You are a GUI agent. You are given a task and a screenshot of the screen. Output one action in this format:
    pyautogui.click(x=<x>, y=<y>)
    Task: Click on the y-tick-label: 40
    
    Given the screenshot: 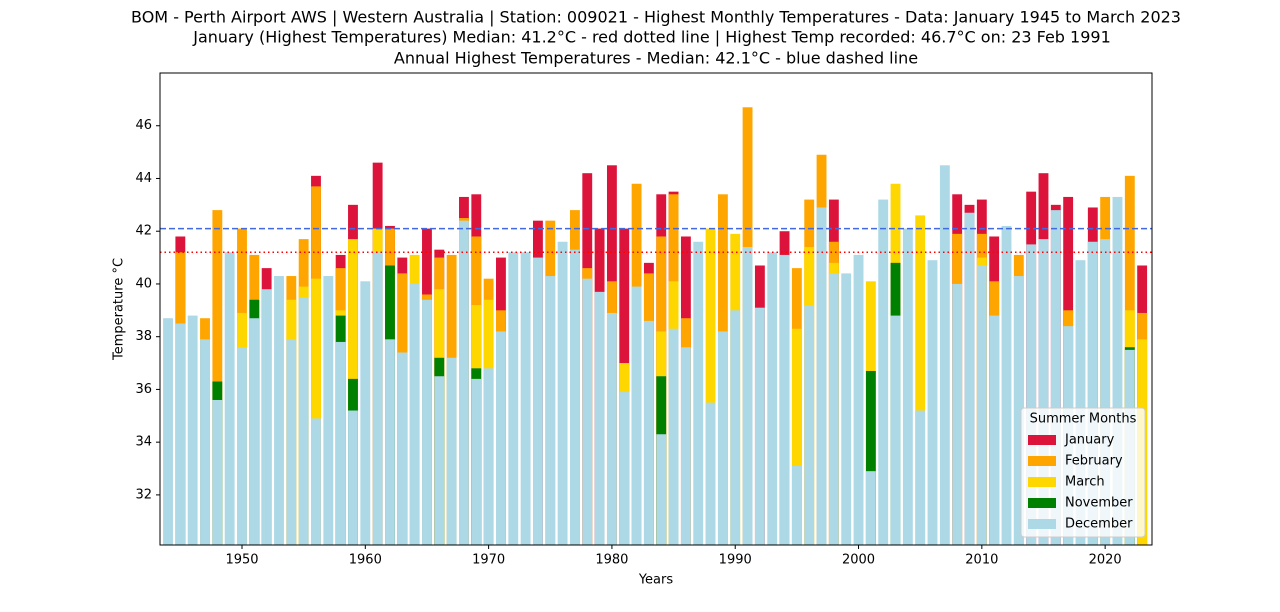 What is the action you would take?
    pyautogui.click(x=143, y=283)
    